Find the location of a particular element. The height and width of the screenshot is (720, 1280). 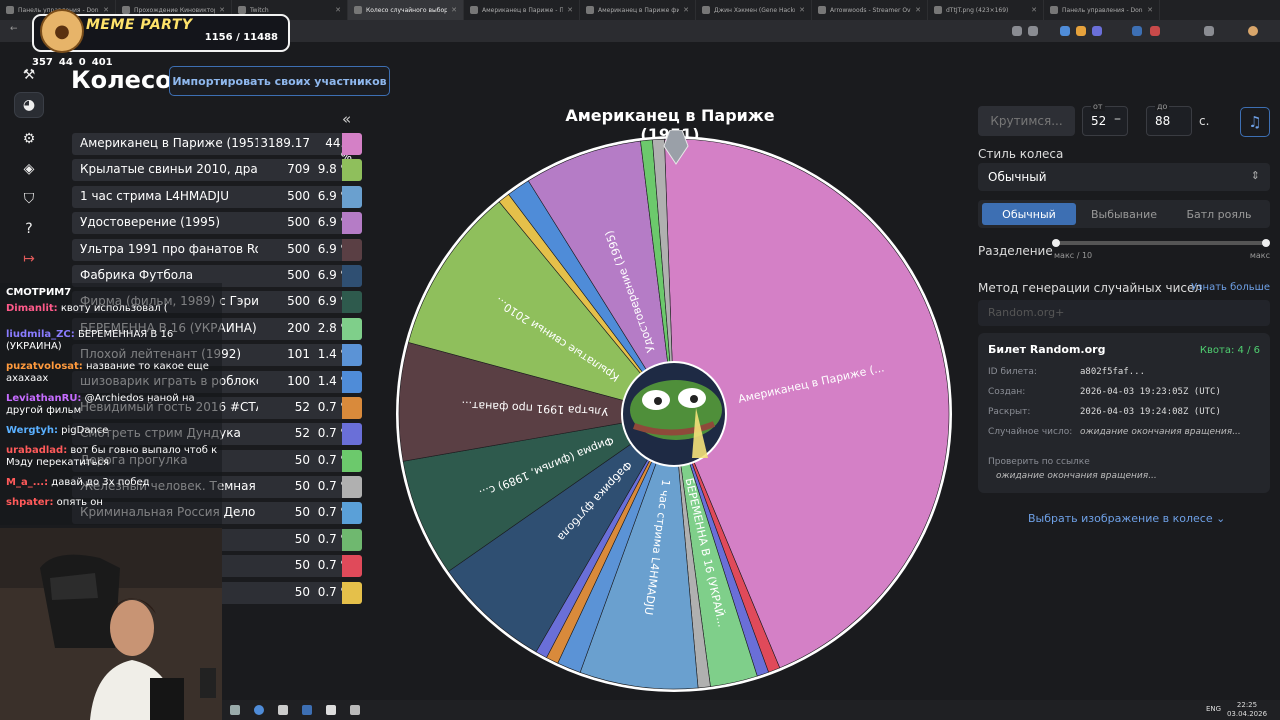

wheel-style-select: Обычный ⇕ is located at coordinates (1124, 177).